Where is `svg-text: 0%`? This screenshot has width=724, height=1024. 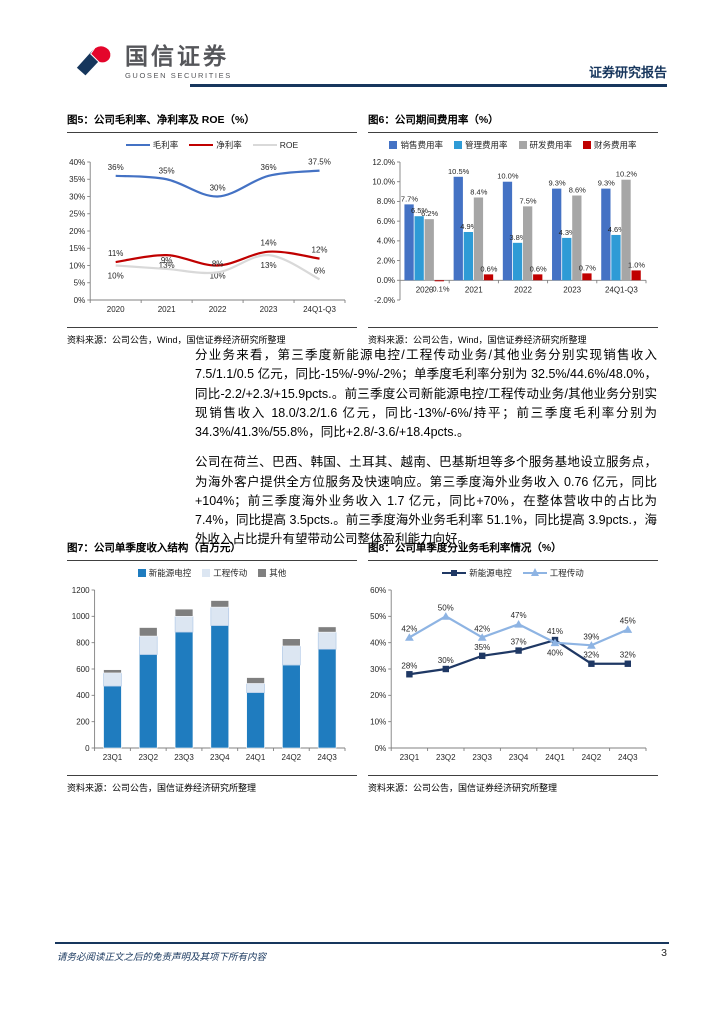
svg-text: 0% is located at coordinates (381, 748).